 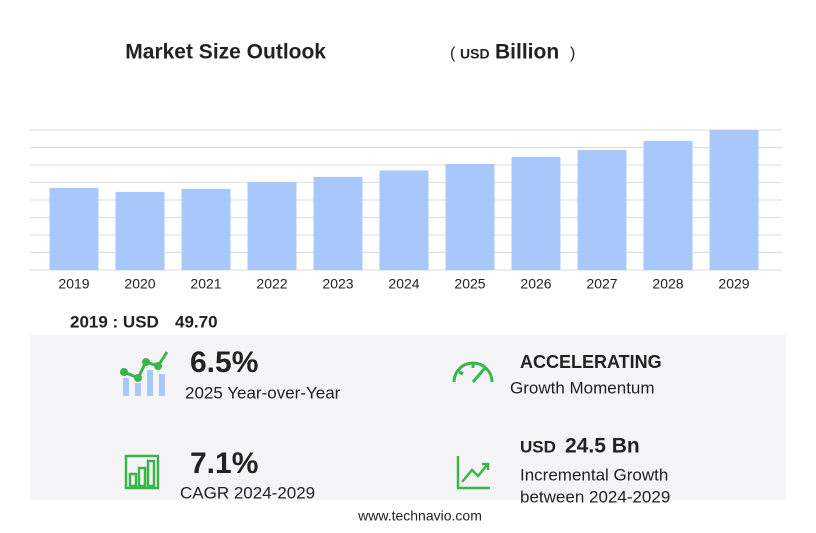 What do you see at coordinates (473, 372) in the screenshot?
I see `momentum-icon` at bounding box center [473, 372].